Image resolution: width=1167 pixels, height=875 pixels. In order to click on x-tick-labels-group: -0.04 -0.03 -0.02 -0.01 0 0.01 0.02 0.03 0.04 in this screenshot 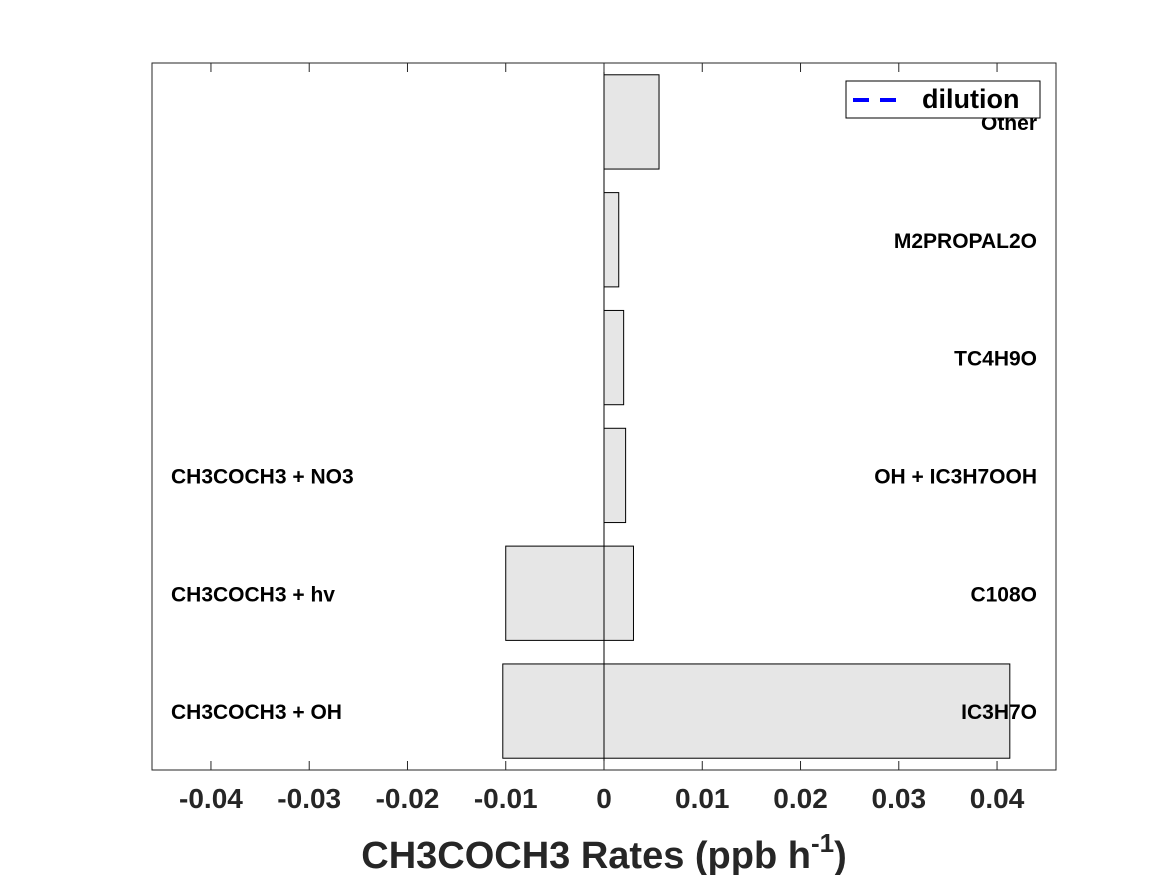, I will do `click(602, 798)`.